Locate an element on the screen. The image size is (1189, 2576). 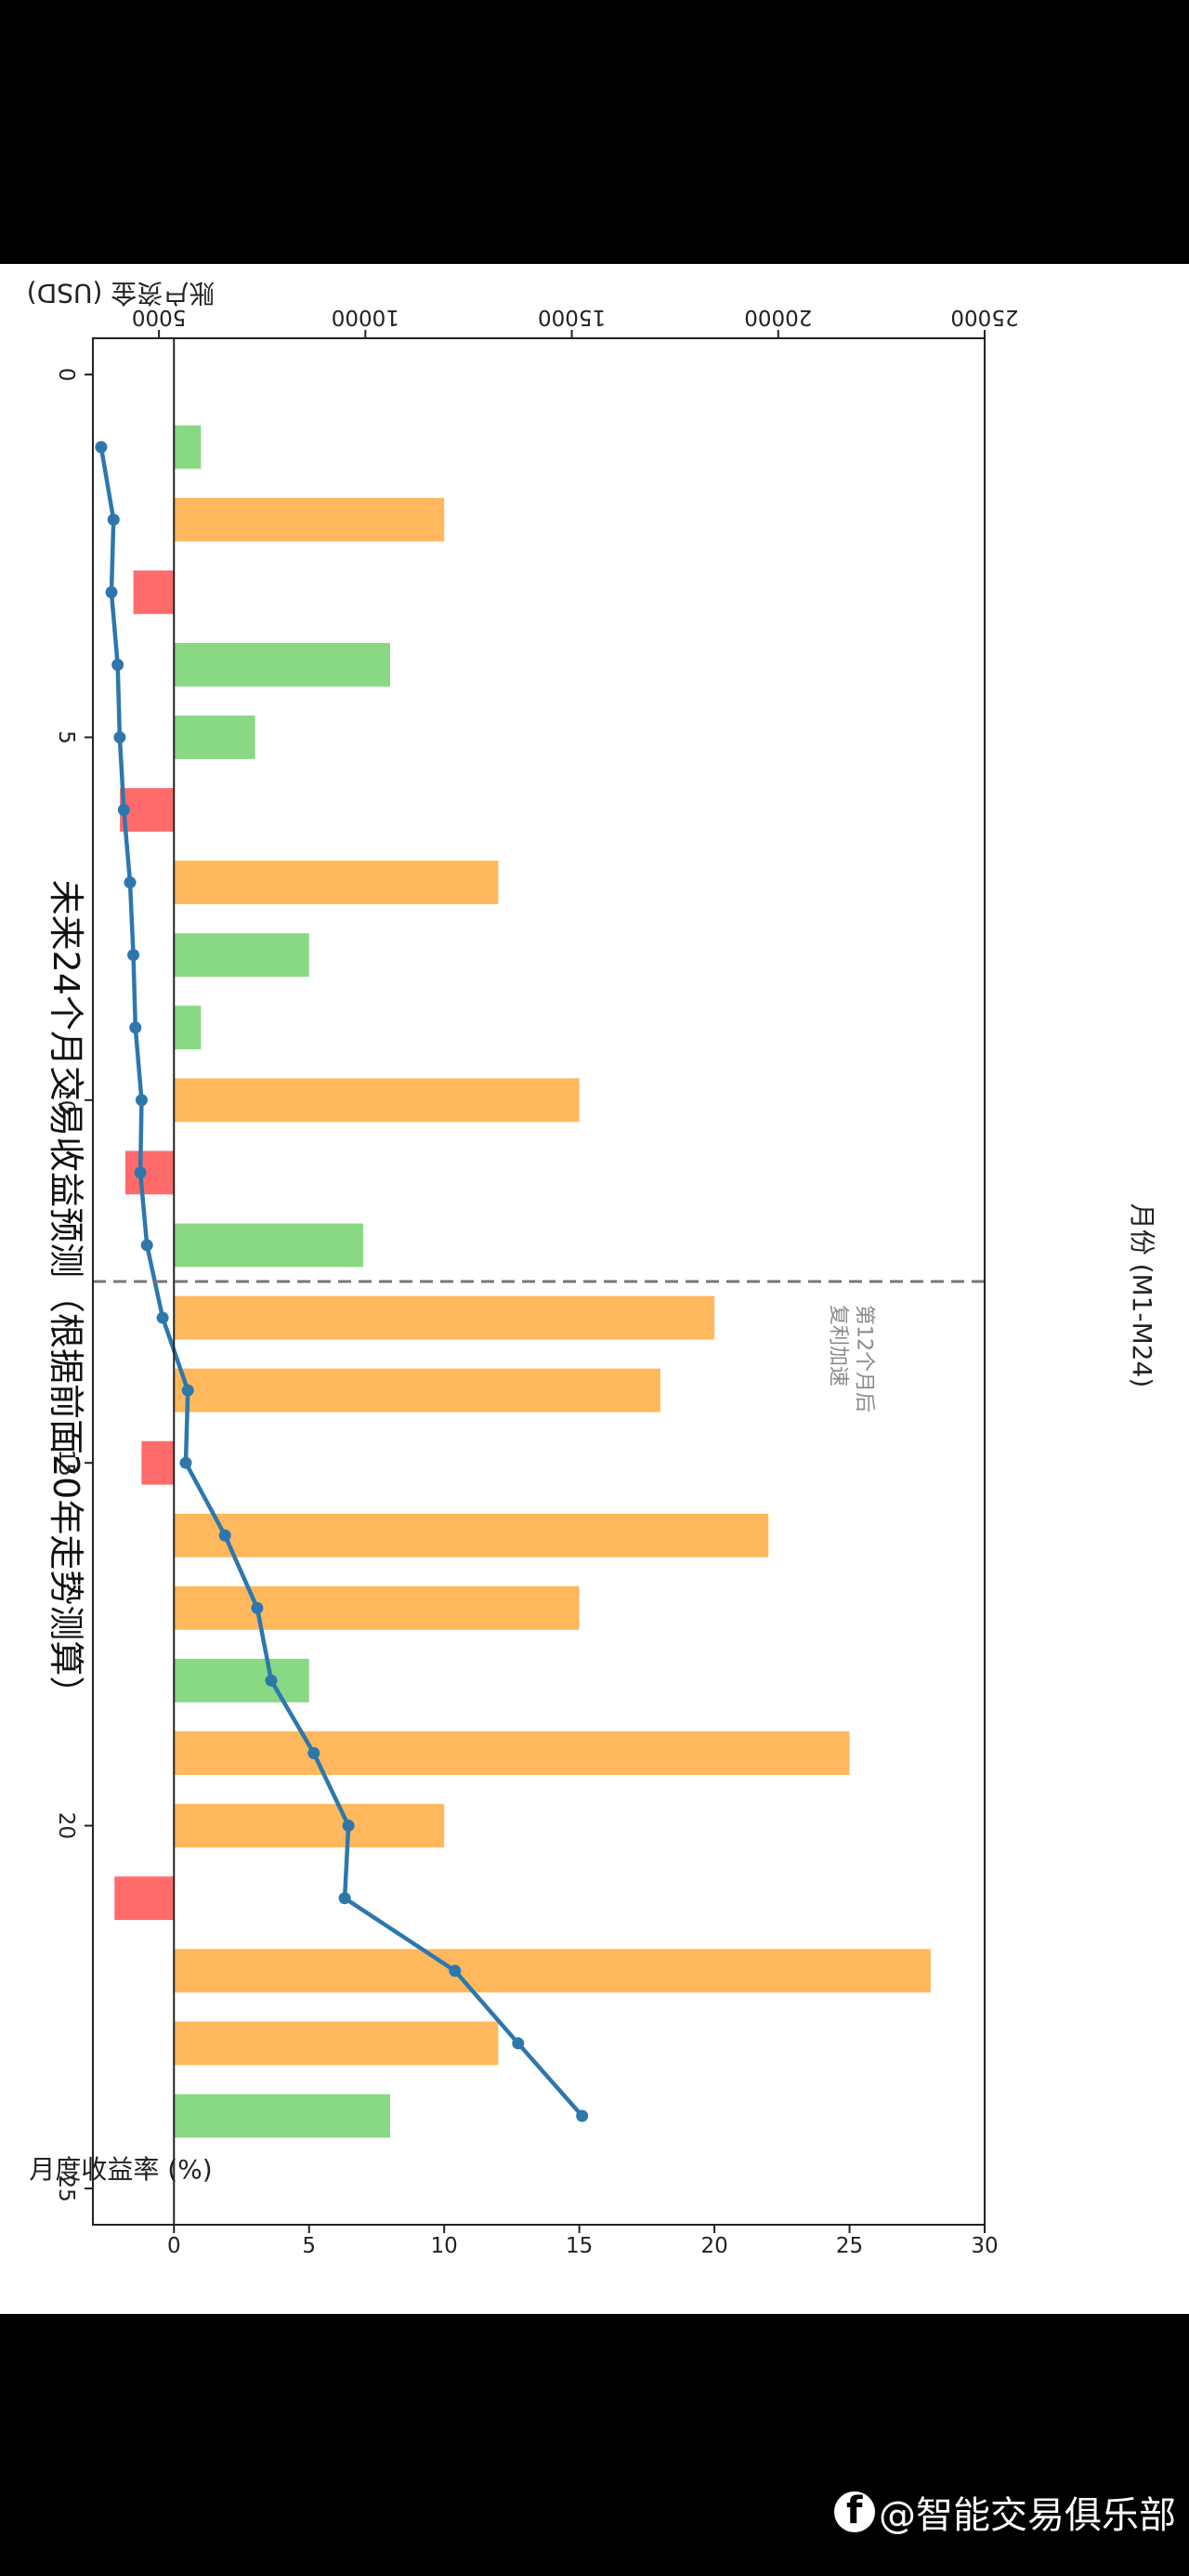
y-right-tick-label: 10000 is located at coordinates (365, 317).